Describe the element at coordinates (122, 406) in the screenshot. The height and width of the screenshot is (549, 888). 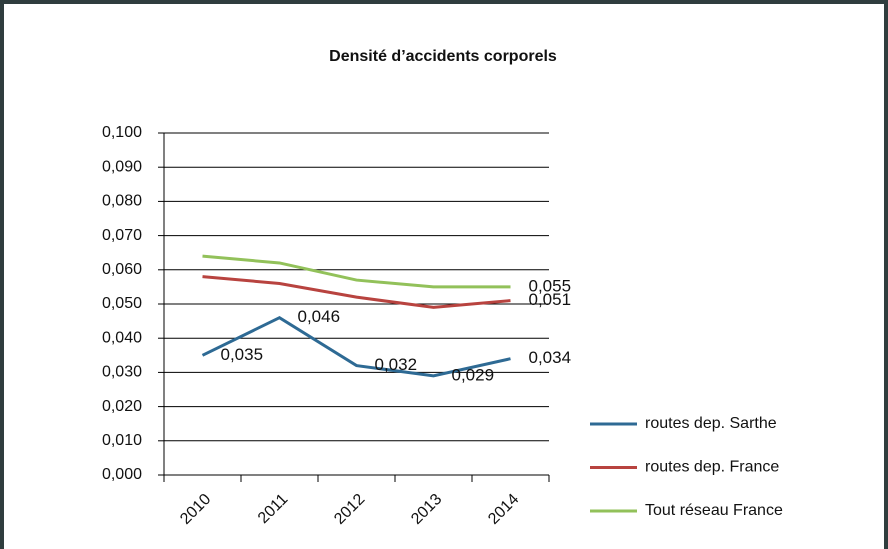
I see `y-tick-label: 0,020` at that location.